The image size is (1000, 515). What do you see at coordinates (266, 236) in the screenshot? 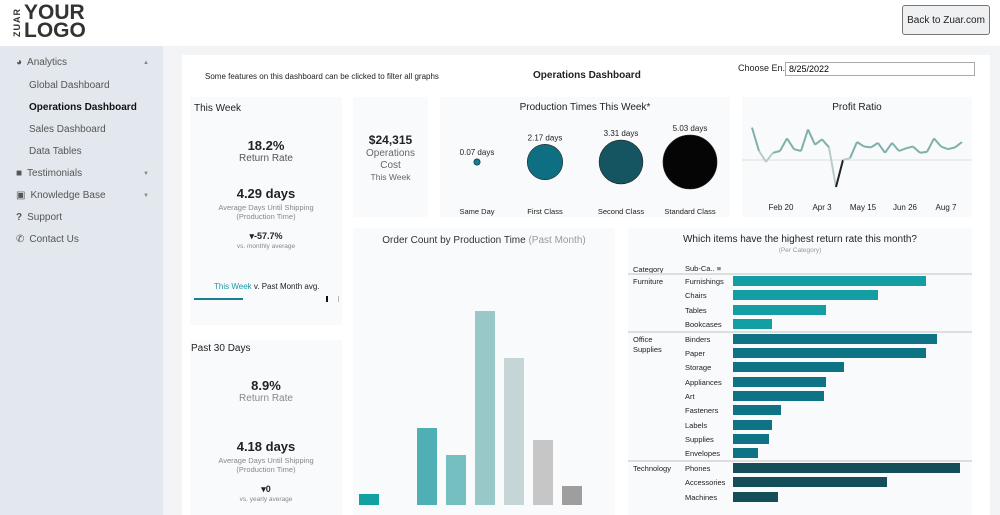
I see `delta-value: ▾-57.7%` at bounding box center [266, 236].